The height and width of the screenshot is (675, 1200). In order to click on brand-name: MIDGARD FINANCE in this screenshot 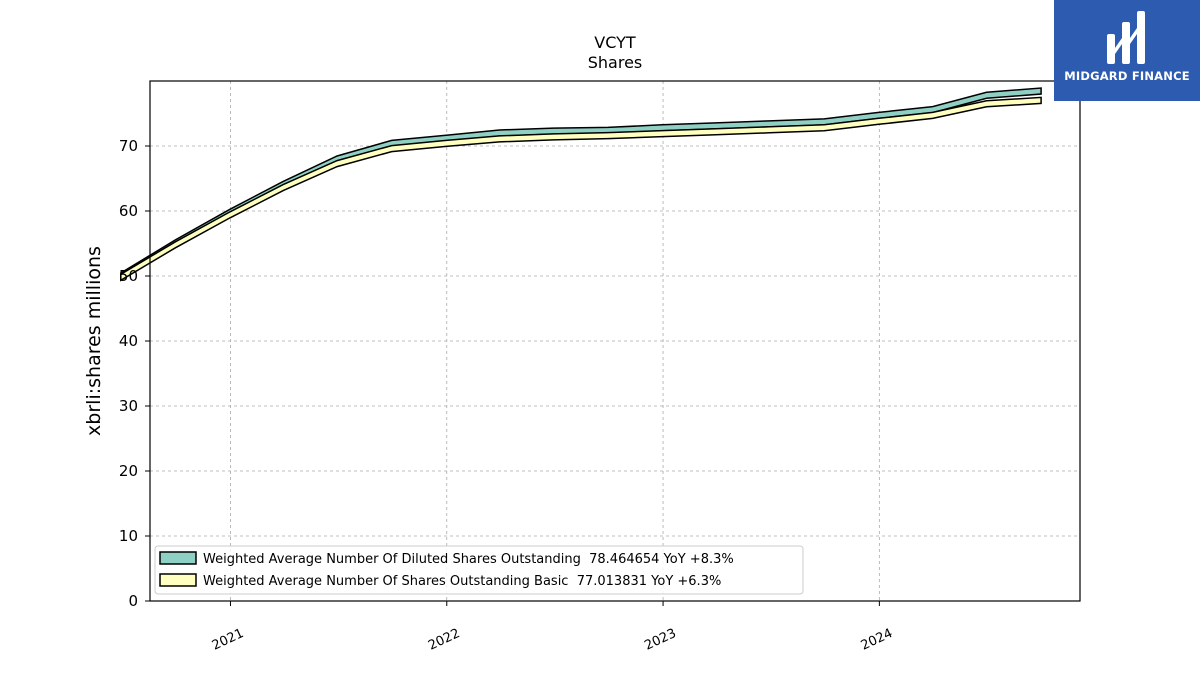, I will do `click(1127, 76)`.